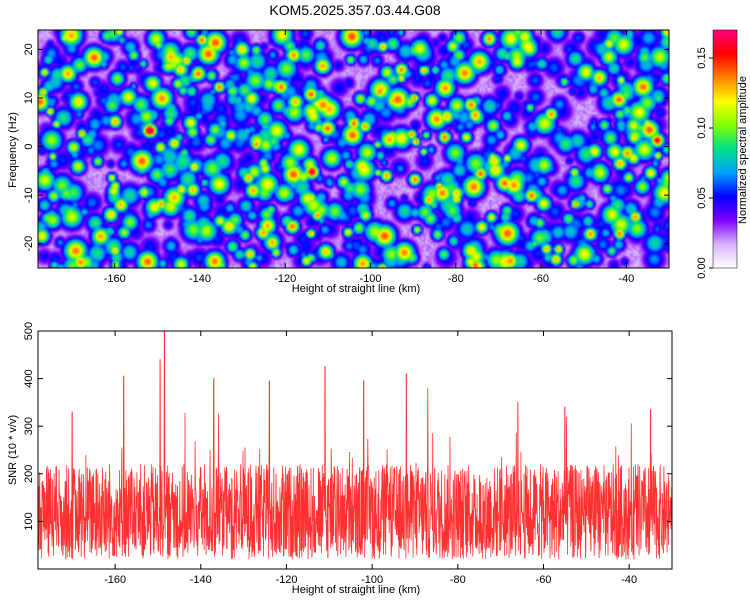 This screenshot has height=600, width=750. I want to click on spectrogram-y-tick-label: 10, so click(29, 98).